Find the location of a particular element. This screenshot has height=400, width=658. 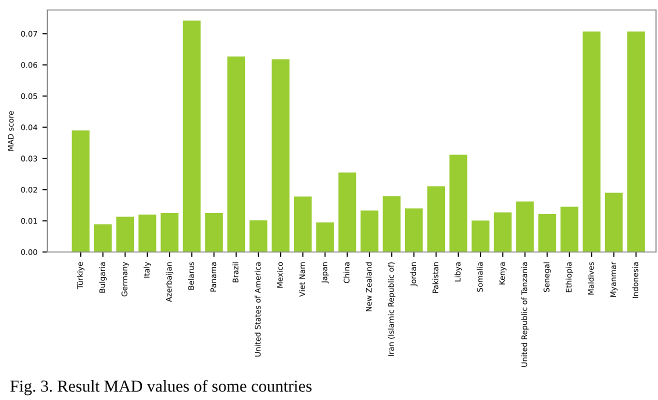

caption: Fig. 3. Result MAD values of some countries is located at coordinates (161, 388).